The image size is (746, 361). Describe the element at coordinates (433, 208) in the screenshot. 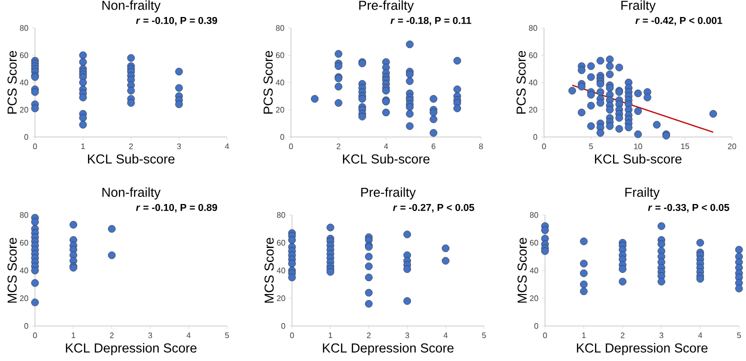

I see `text: r = -0.27, P < 0.05` at that location.